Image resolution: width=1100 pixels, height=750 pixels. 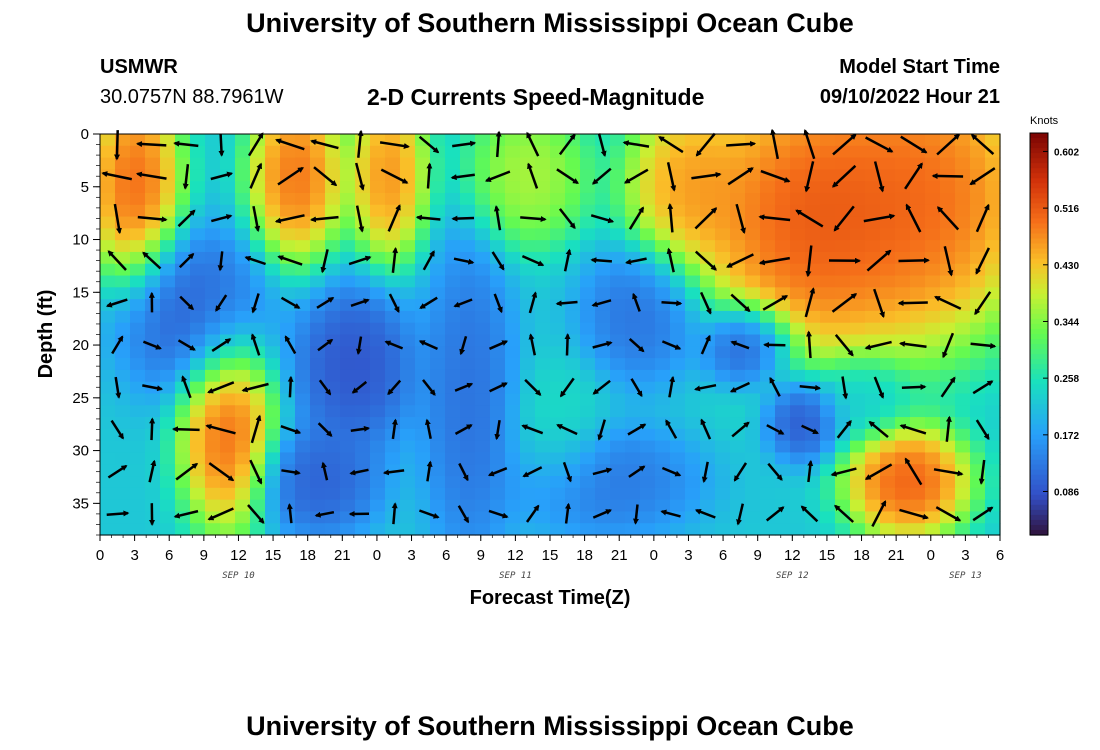 I want to click on x-tick-label: 15, so click(x=827, y=555).